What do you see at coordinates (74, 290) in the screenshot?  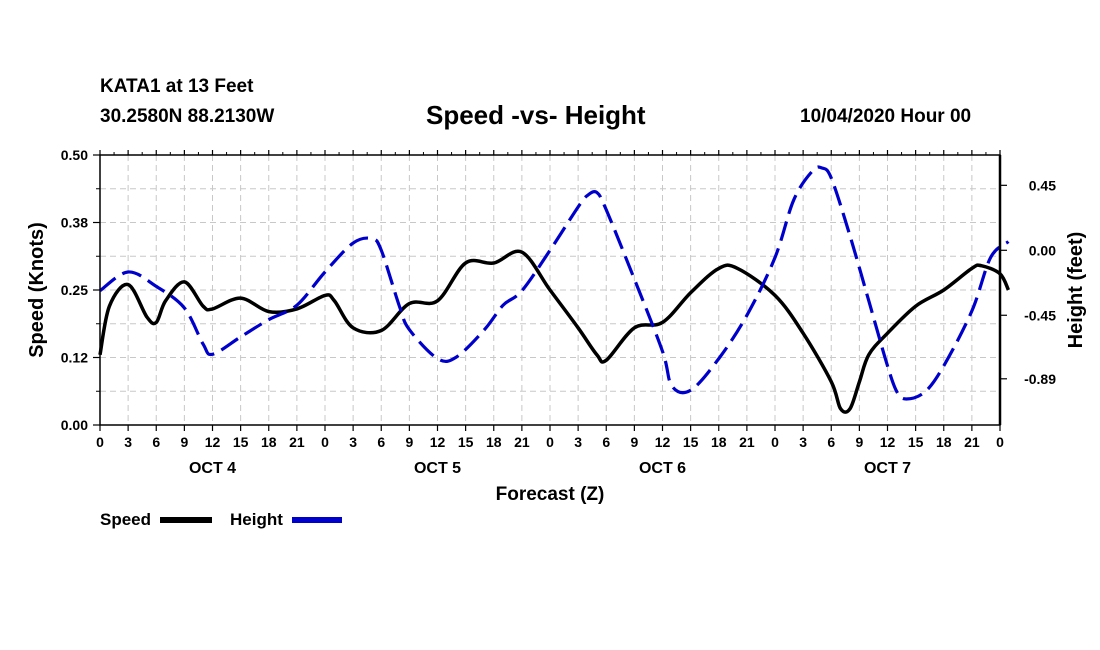 I see `y-tick-label: 0.25` at bounding box center [74, 290].